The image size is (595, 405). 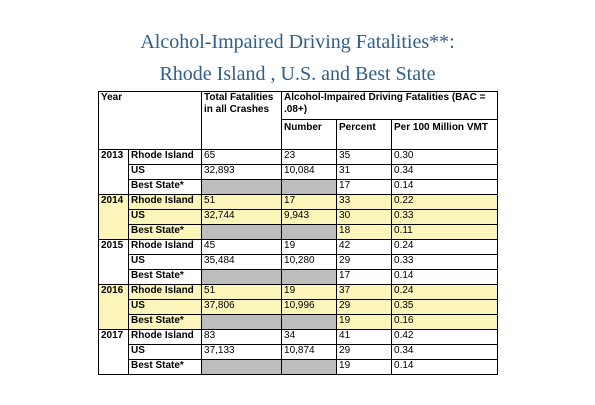 What do you see at coordinates (242, 217) in the screenshot?
I see `total-fatalities-cell: 32,744` at bounding box center [242, 217].